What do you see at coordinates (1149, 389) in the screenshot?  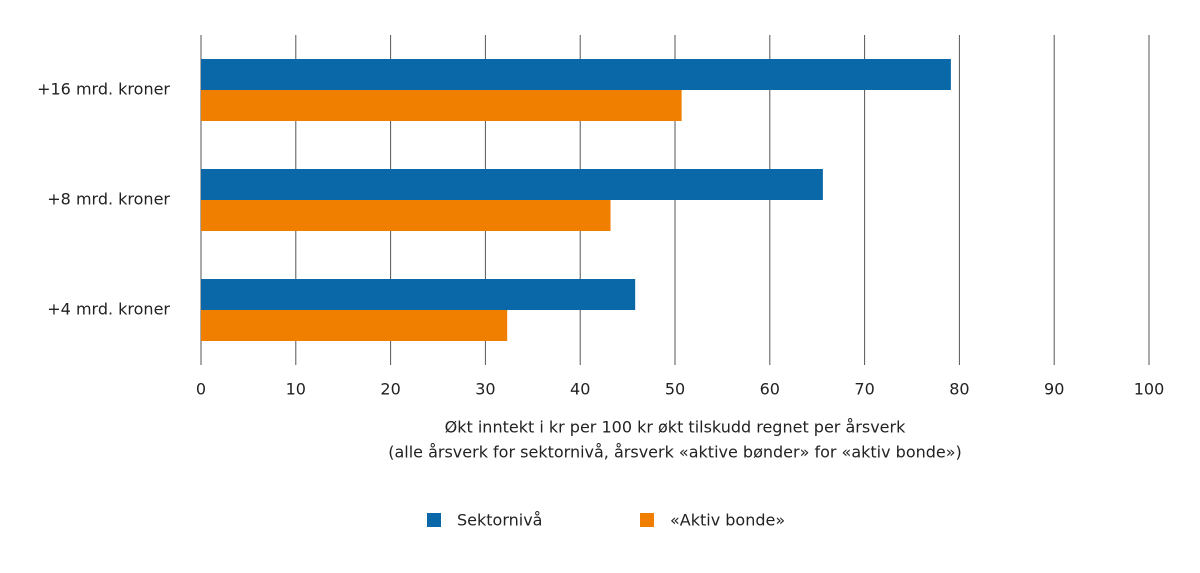 I see `x-tick-label: 100` at bounding box center [1149, 389].